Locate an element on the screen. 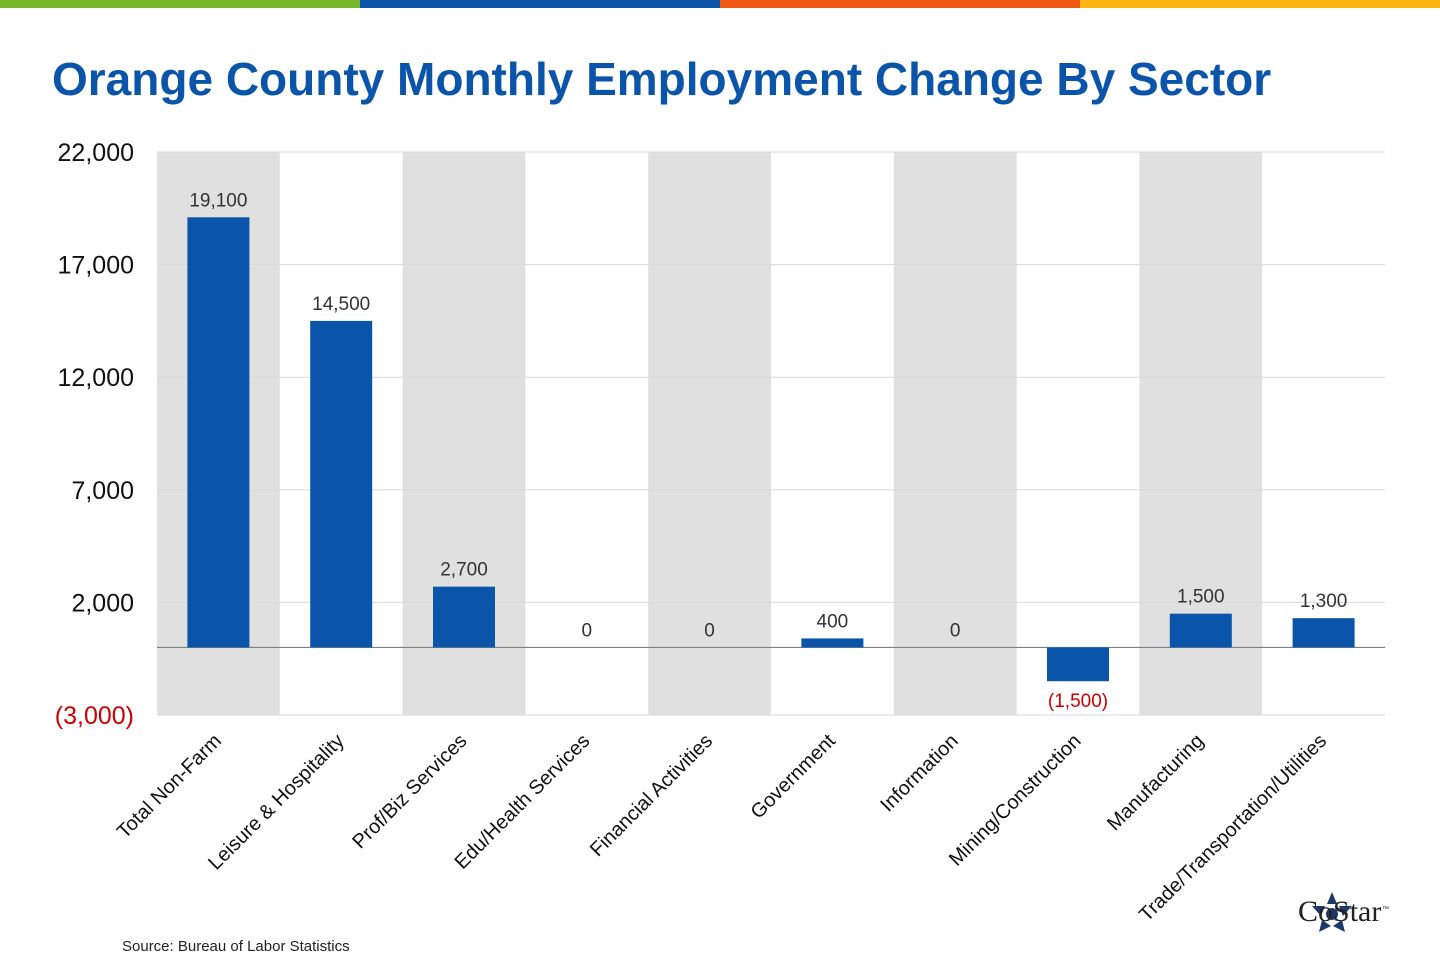  top-bar-green is located at coordinates (180, 4).